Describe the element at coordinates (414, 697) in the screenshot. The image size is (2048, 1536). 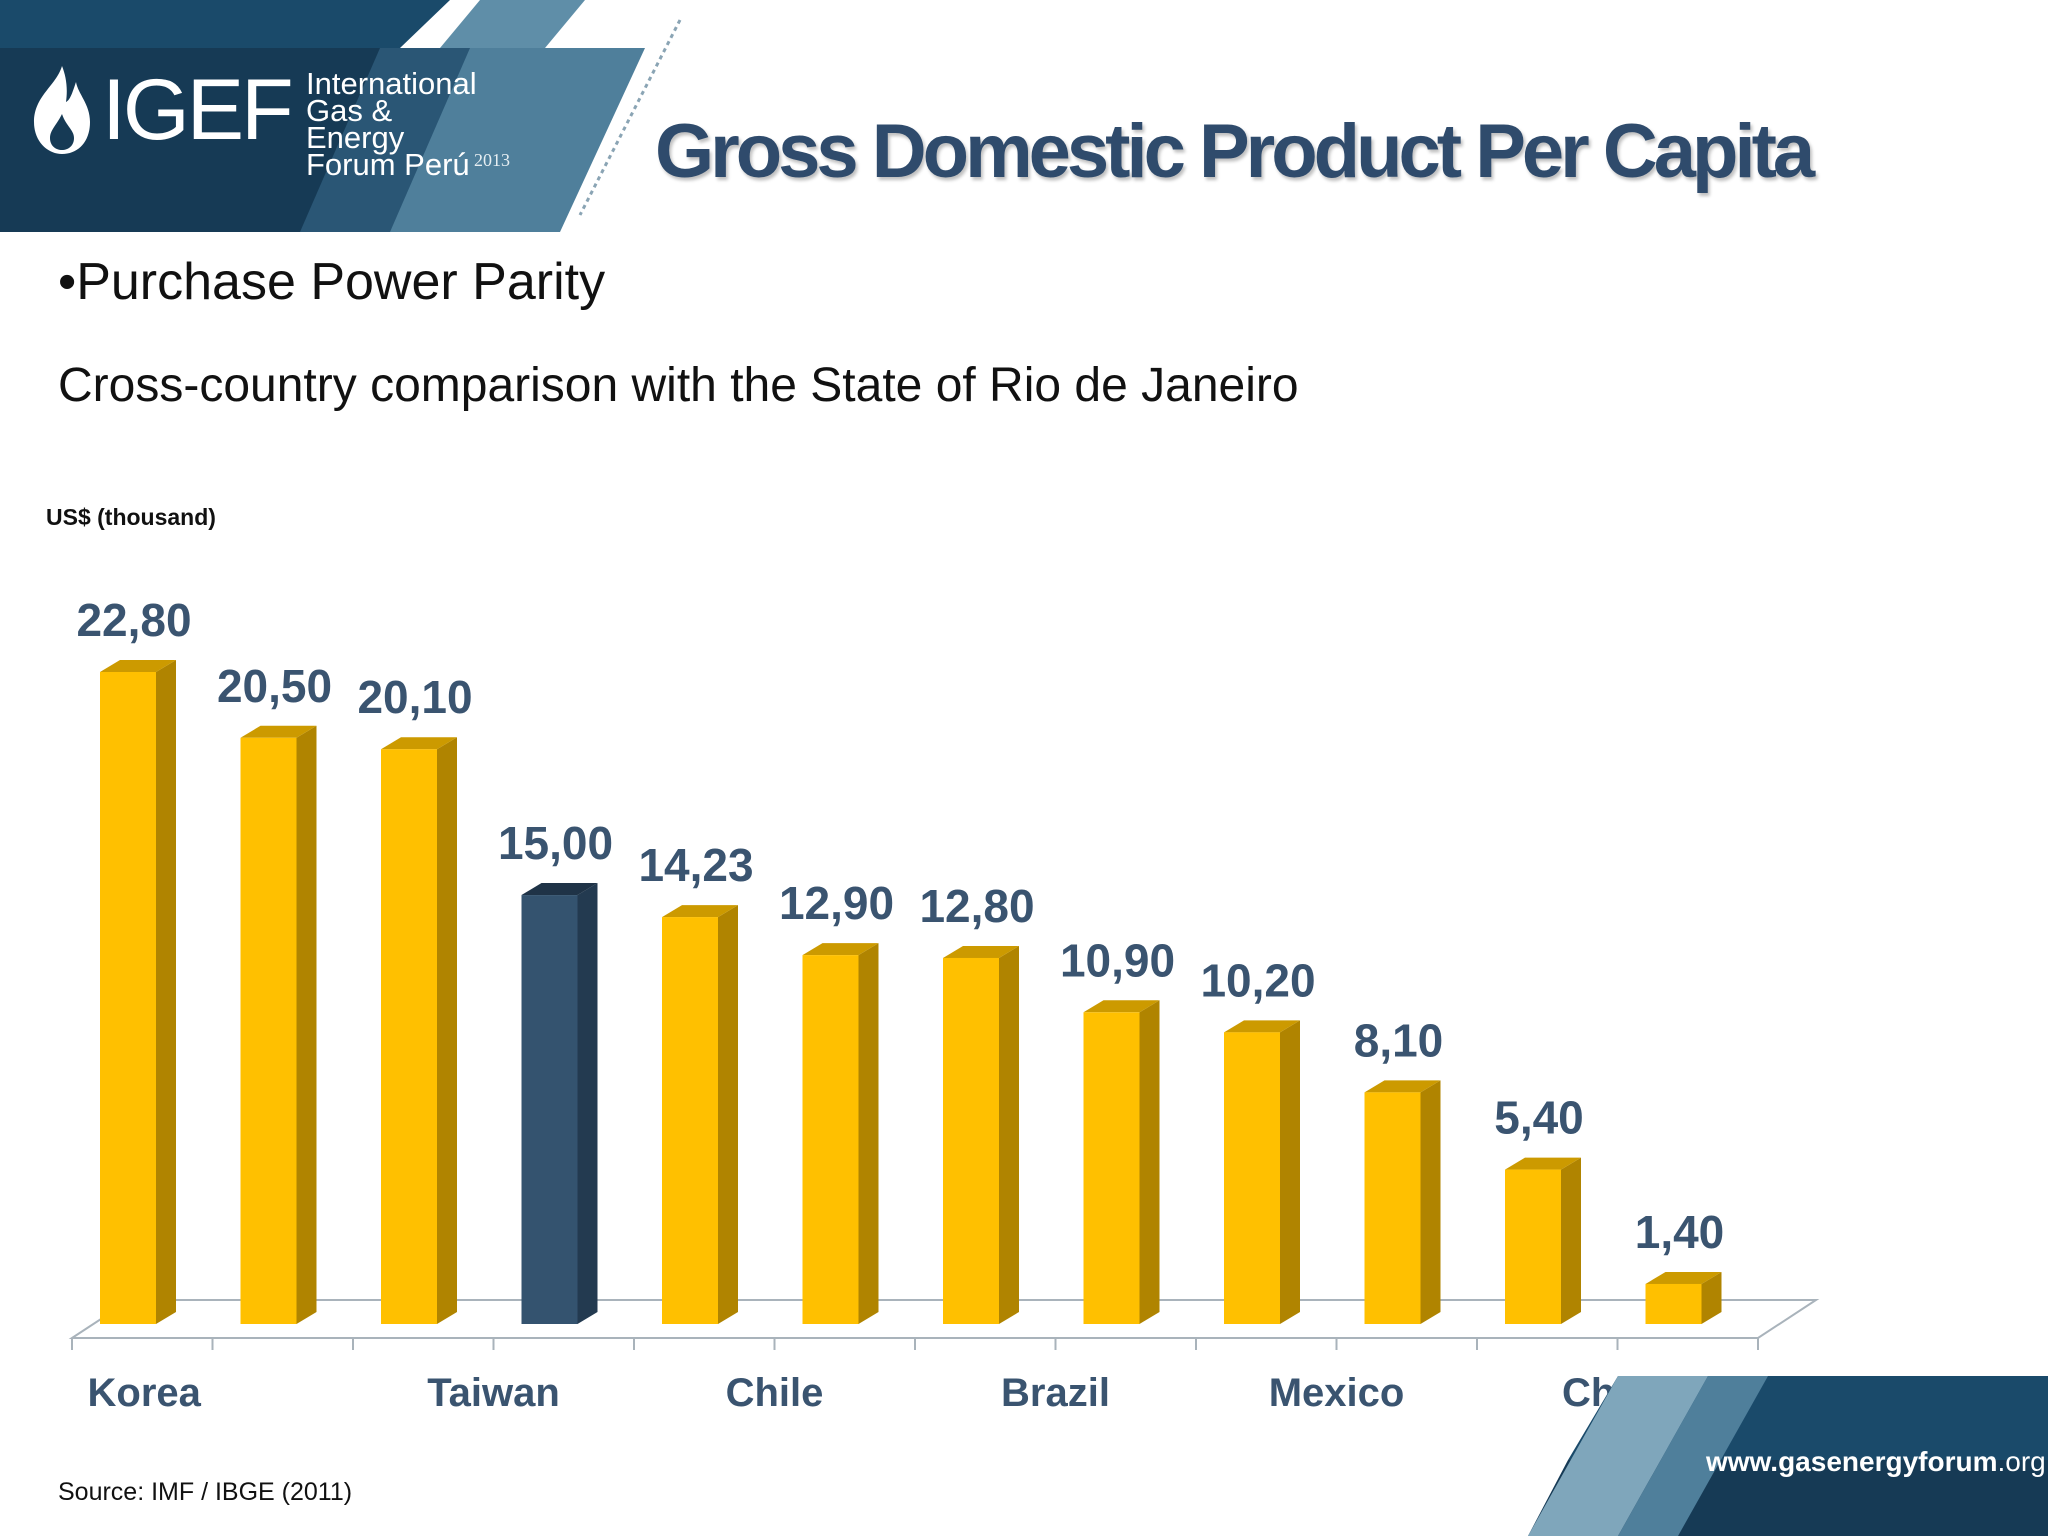
I see `value-label: 20,10` at that location.